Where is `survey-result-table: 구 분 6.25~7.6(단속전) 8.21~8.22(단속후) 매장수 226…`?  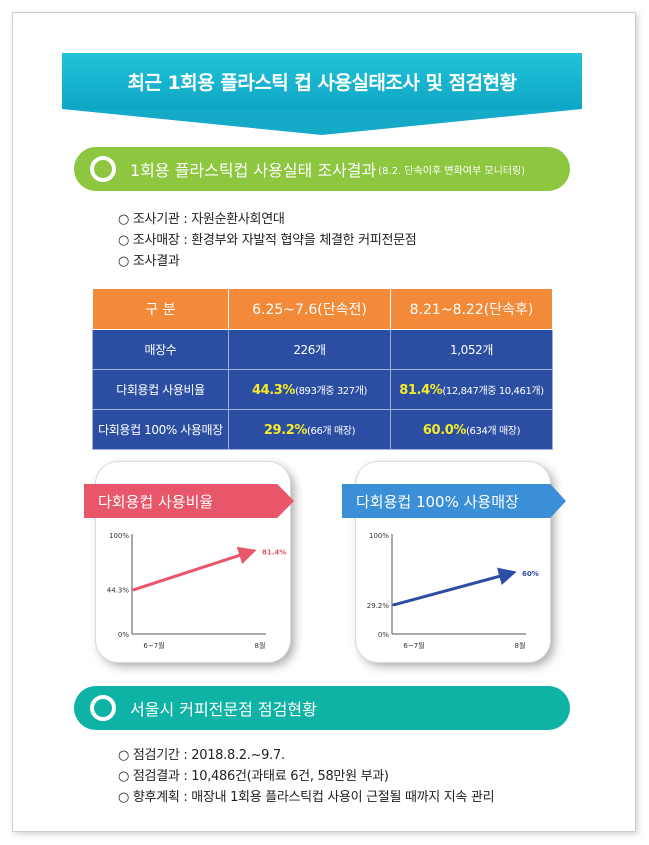
survey-result-table: 구 분 6.25~7.6(단속전) 8.21~8.22(단속후) 매장수 226… is located at coordinates (322, 369).